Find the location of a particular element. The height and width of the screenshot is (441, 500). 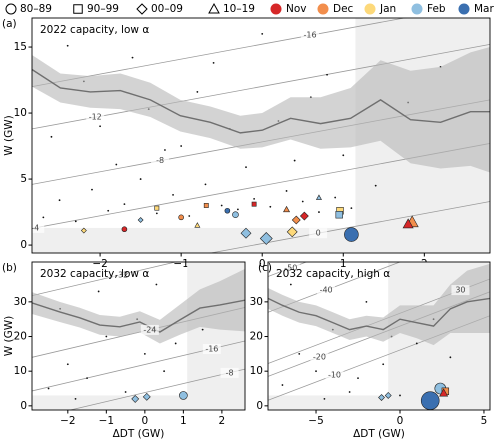

contour-label: -8 is located at coordinates (230, 372).